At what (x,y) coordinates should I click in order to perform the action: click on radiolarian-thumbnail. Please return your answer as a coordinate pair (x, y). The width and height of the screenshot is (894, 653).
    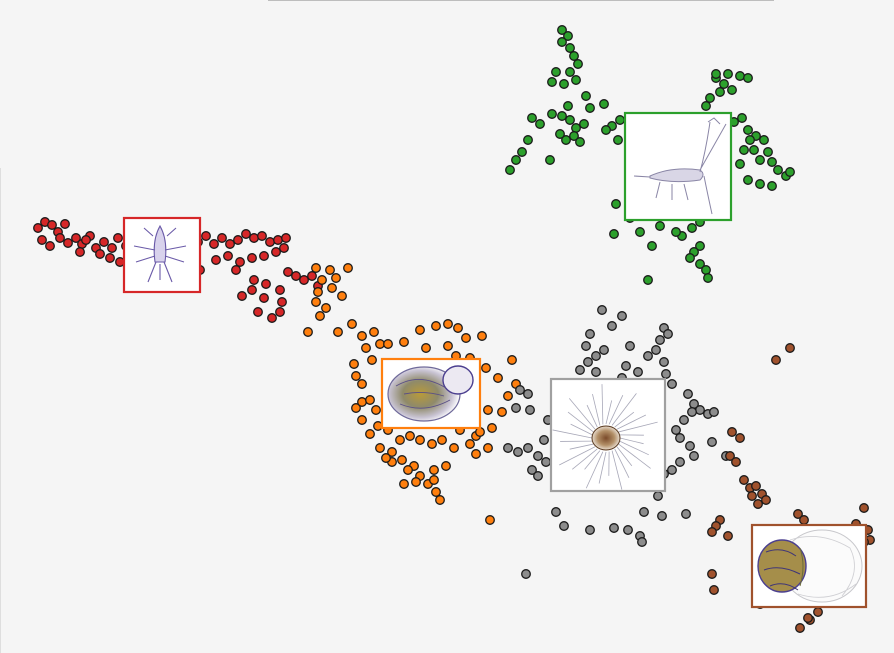
    Looking at the image, I should click on (608, 435).